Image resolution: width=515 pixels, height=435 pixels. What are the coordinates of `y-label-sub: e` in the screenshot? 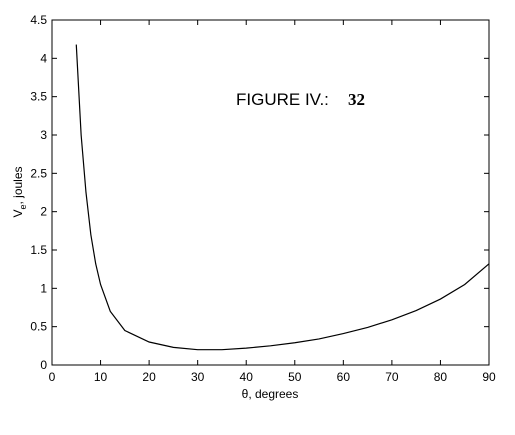 It's located at (23, 207).